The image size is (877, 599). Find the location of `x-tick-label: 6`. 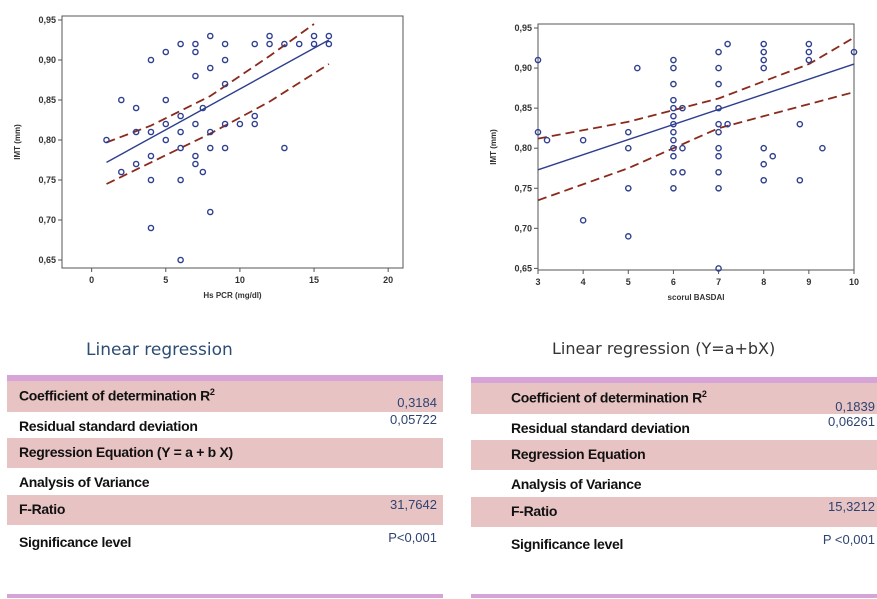

x-tick-label: 6 is located at coordinates (673, 282).